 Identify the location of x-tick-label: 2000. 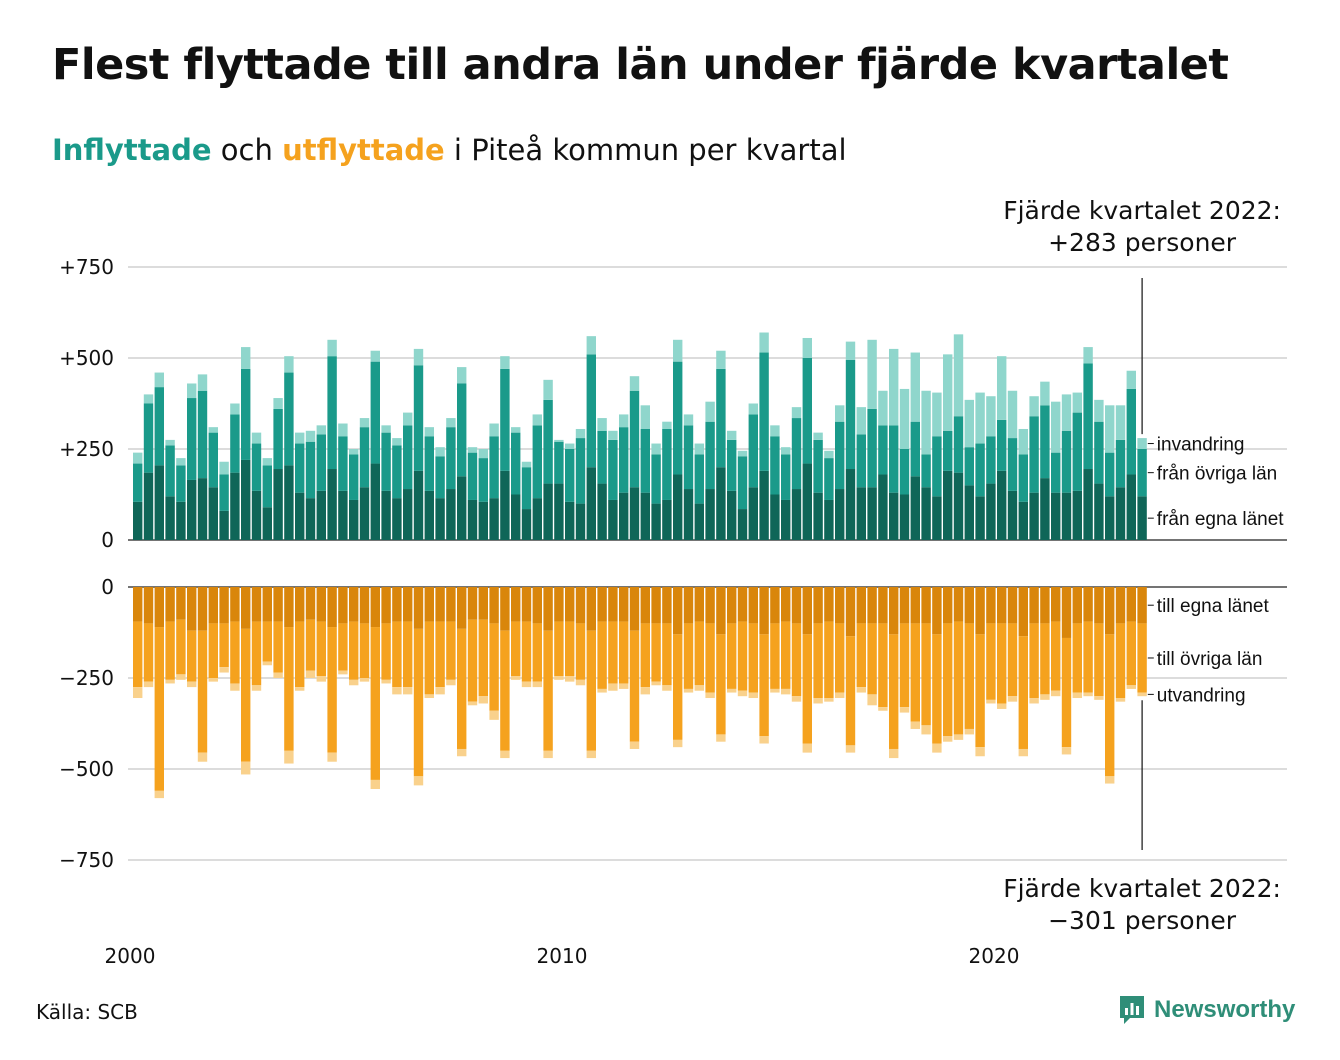
(130, 956).